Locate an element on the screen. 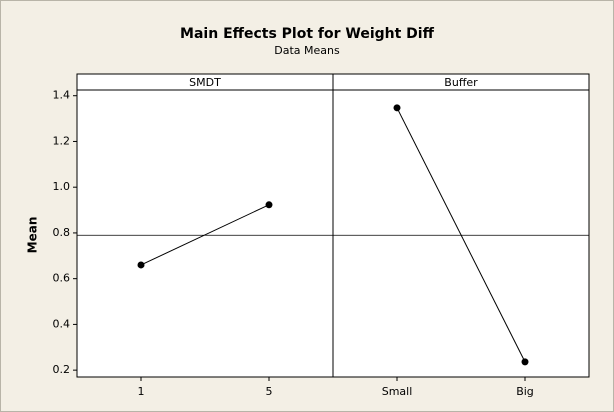 The height and width of the screenshot is (412, 614). panel-header: Buffer is located at coordinates (461, 82).